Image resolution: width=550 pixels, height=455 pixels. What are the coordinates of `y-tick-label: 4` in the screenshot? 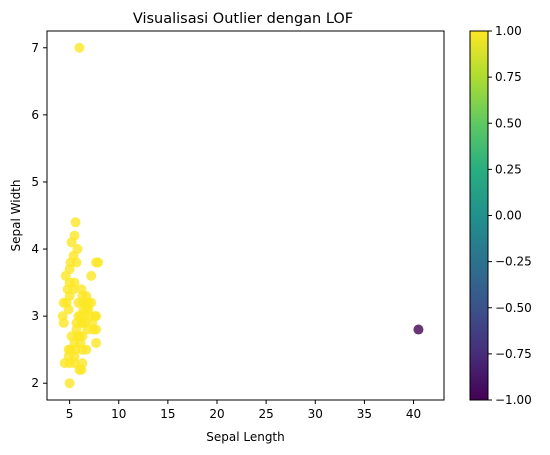 It's located at (35, 249).